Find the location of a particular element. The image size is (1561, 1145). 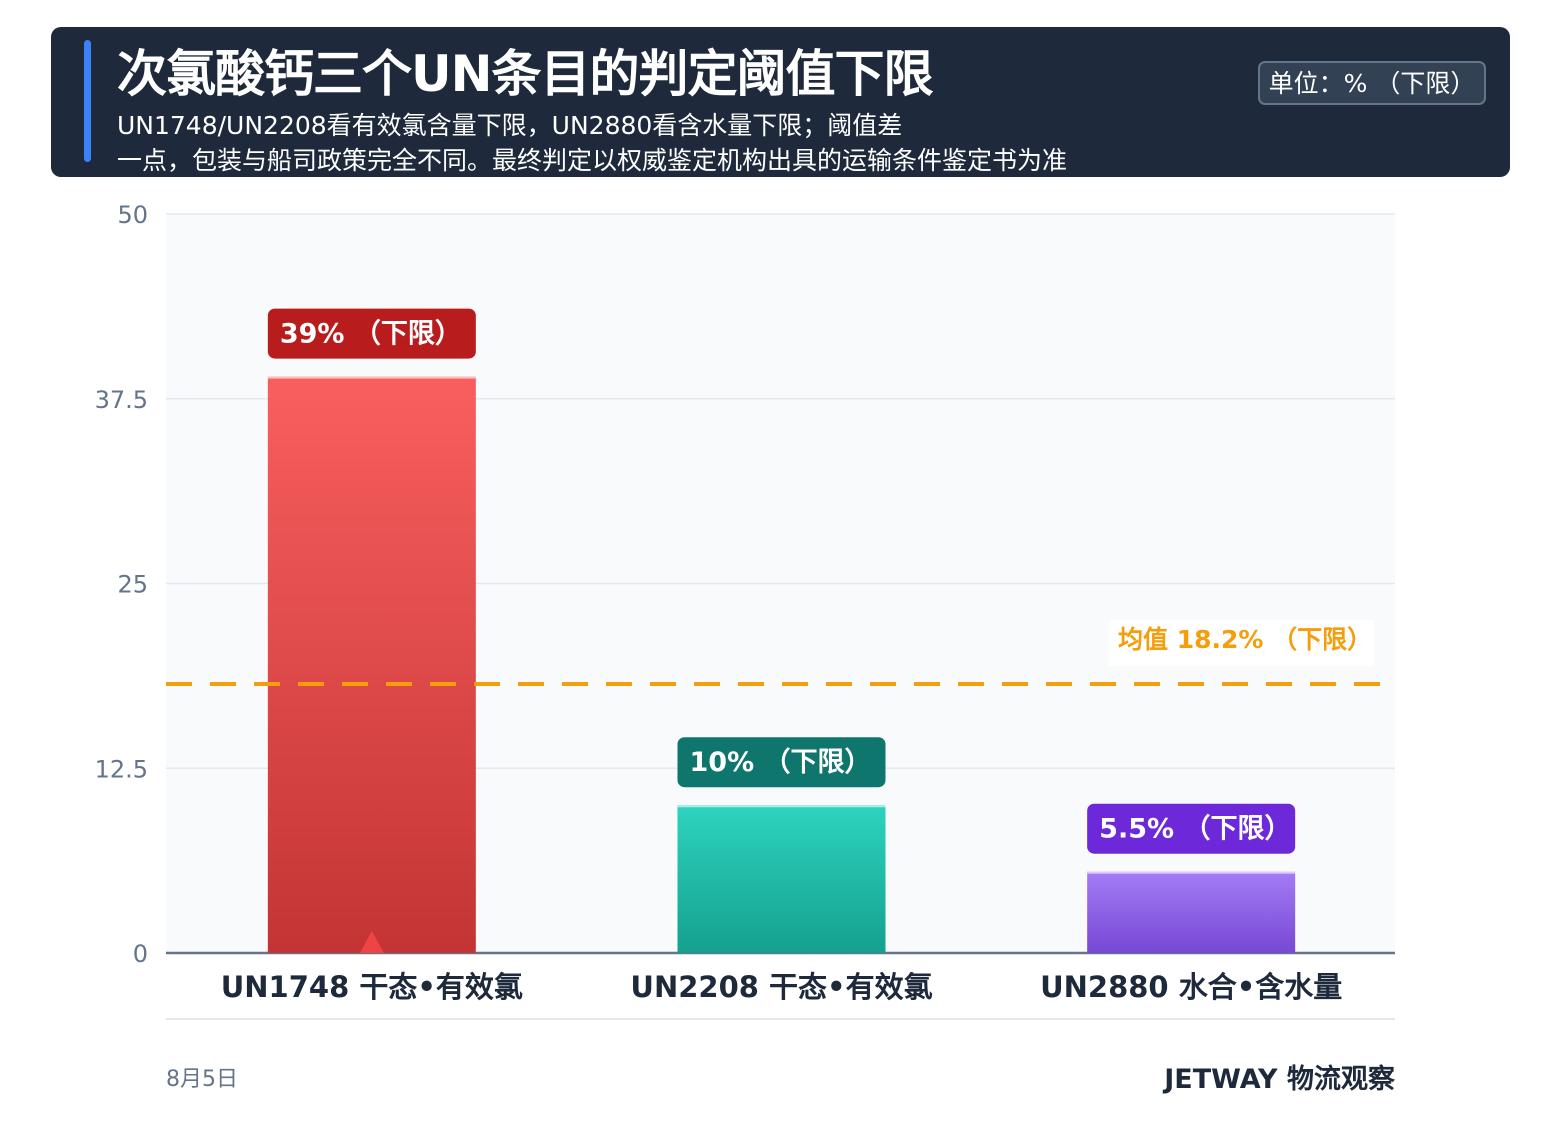

page-title: 次氯酸钙三个UN条目的判定阈值下限 is located at coordinates (525, 74).